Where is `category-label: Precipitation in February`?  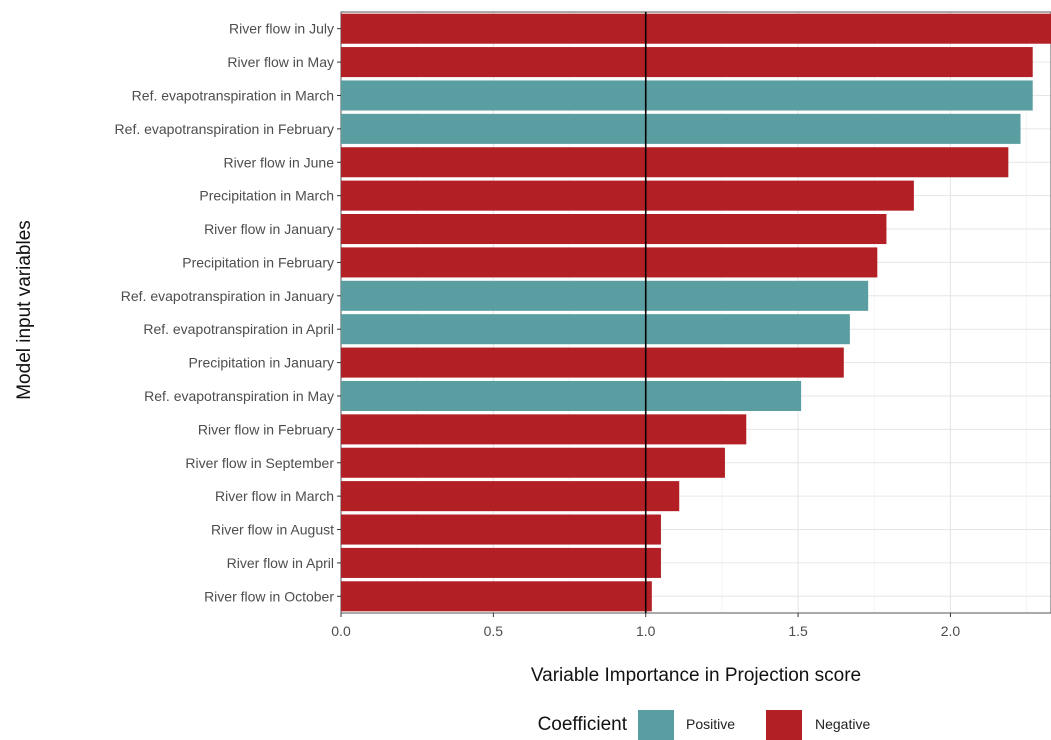 category-label: Precipitation in February is located at coordinates (258, 262).